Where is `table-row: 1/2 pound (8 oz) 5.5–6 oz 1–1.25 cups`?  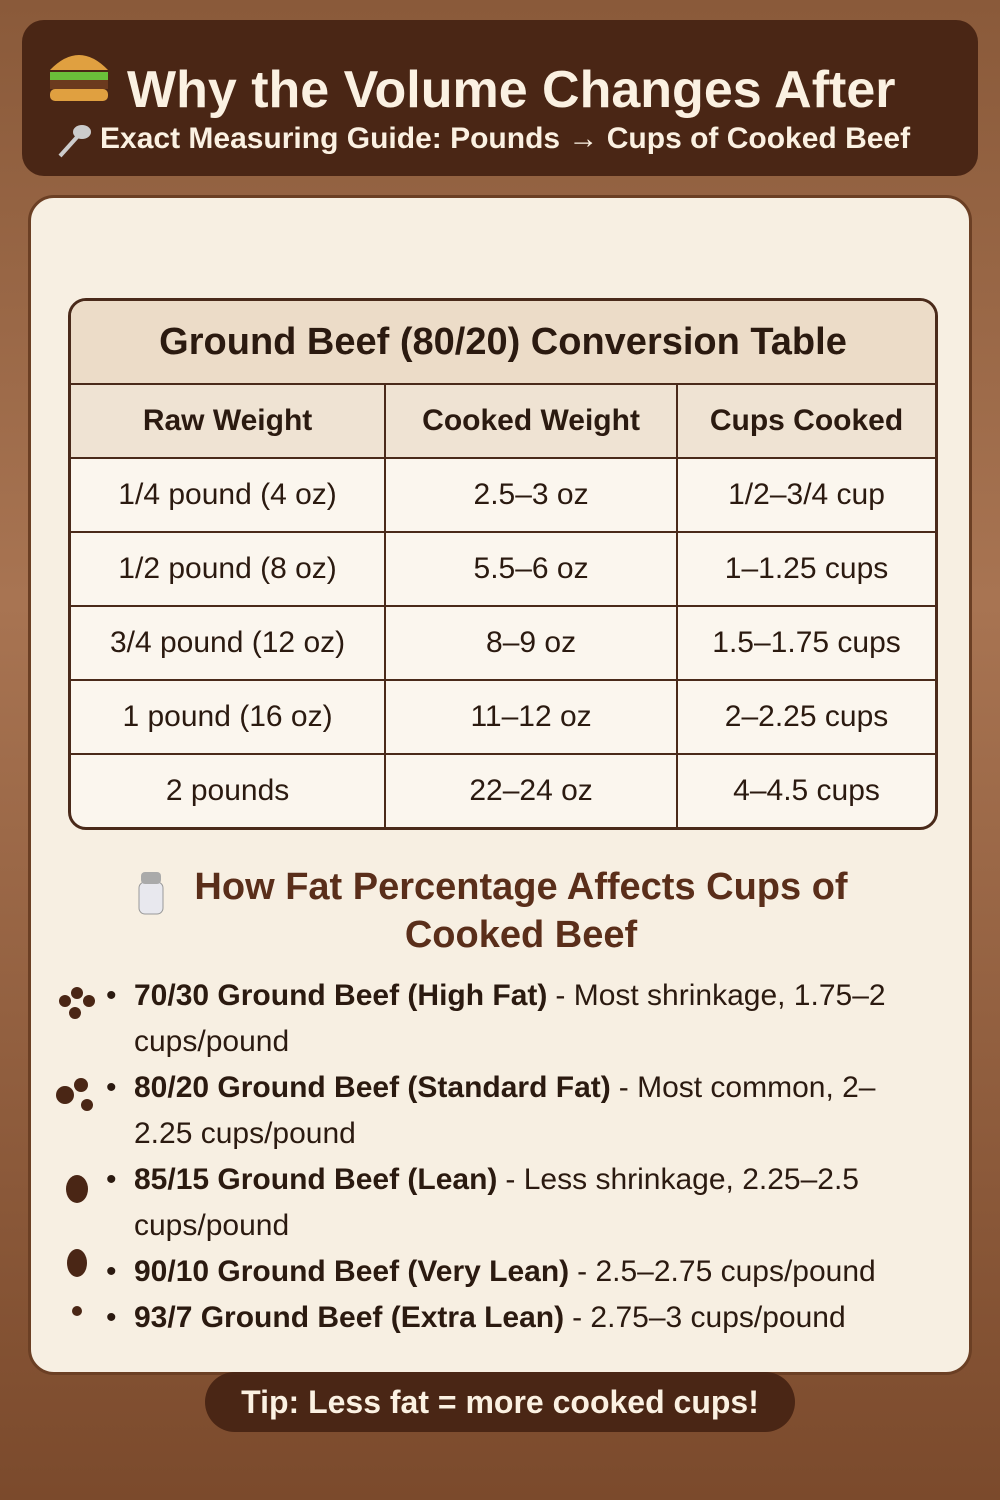 table-row: 1/2 pound (8 oz) 5.5–6 oz 1–1.25 cups is located at coordinates (503, 570).